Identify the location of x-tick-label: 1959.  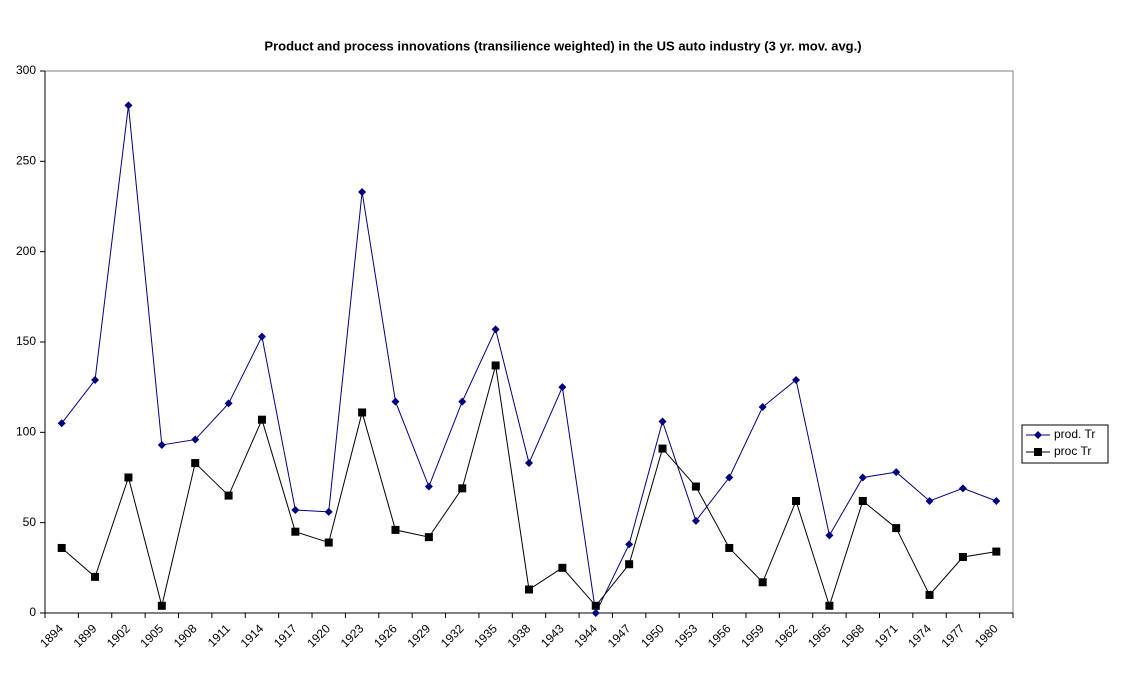
(752, 635).